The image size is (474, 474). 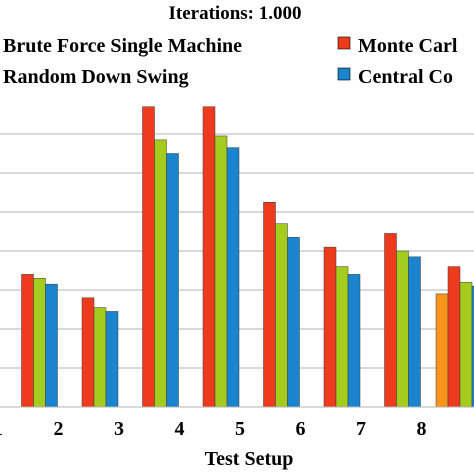 I want to click on legend-item-series-4: Central Co, so click(x=395, y=77).